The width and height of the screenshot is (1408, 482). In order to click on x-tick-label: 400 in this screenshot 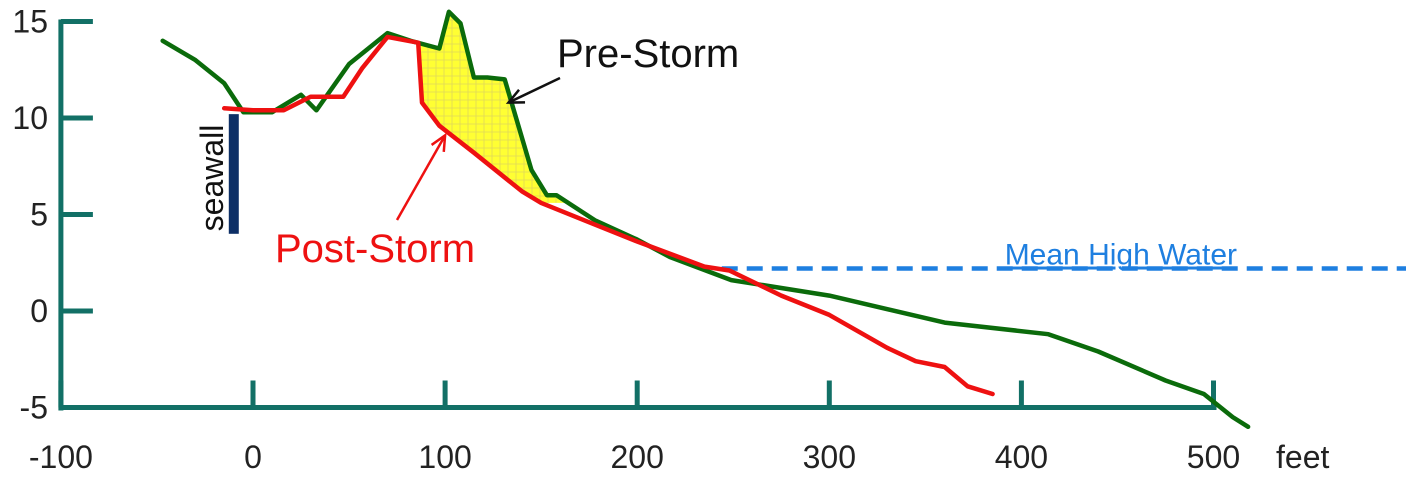, I will do `click(1021, 457)`.